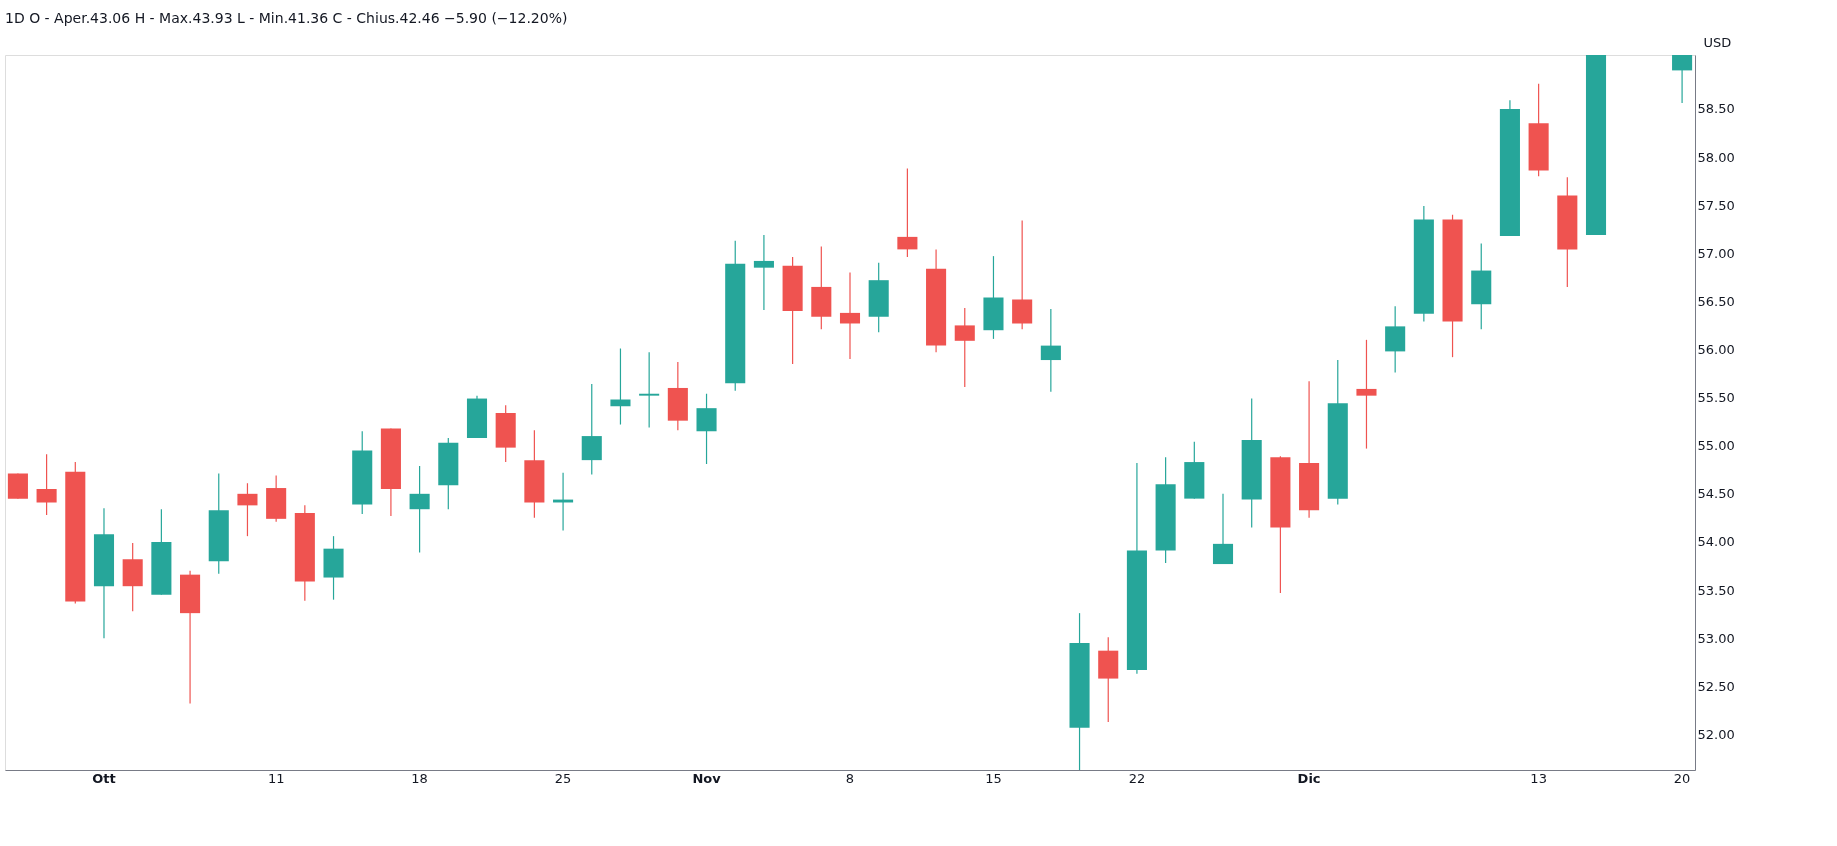  I want to click on x-tick-label: 18, so click(419, 778).